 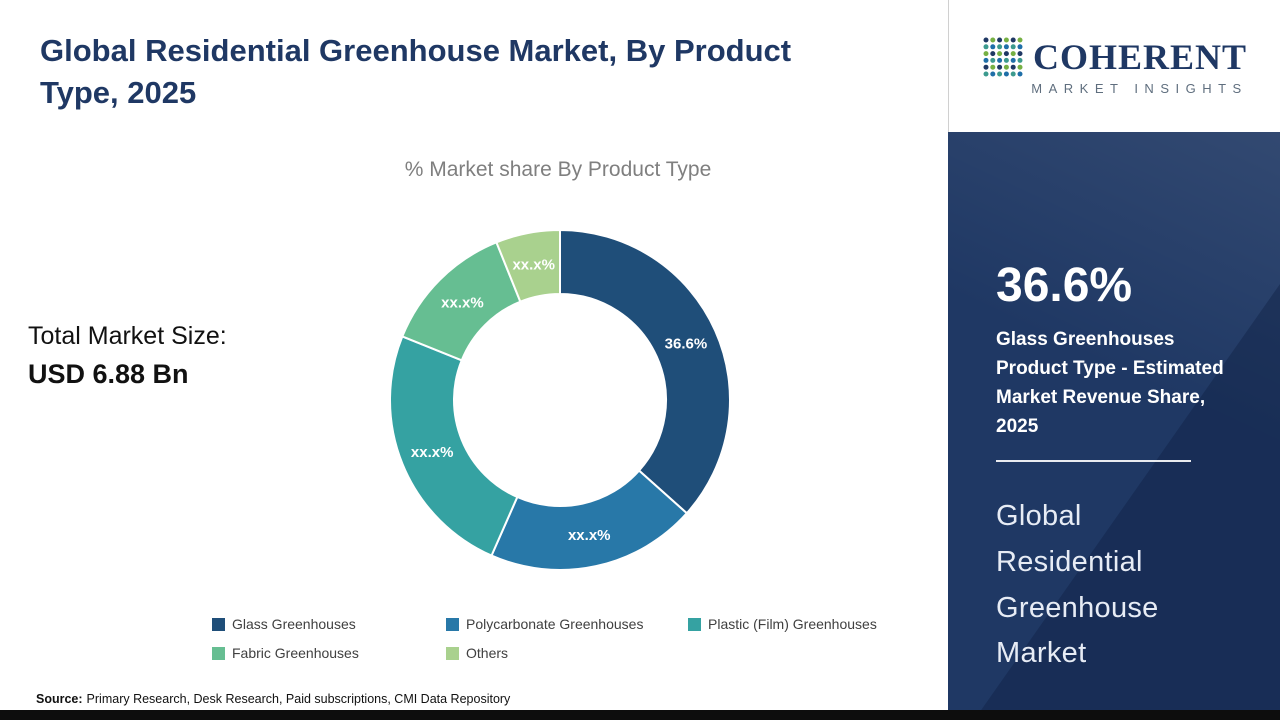 I want to click on legend-label: Plastic (Film) Greenhouses, so click(x=792, y=624).